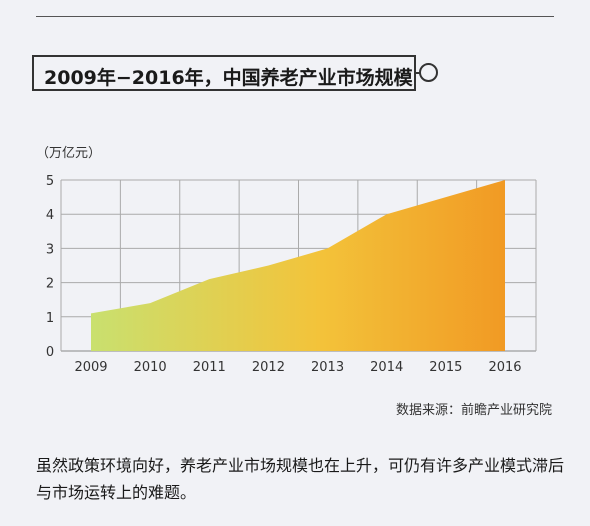 The image size is (590, 526). Describe the element at coordinates (50, 284) in the screenshot. I see `y-tick-label: 2` at that location.